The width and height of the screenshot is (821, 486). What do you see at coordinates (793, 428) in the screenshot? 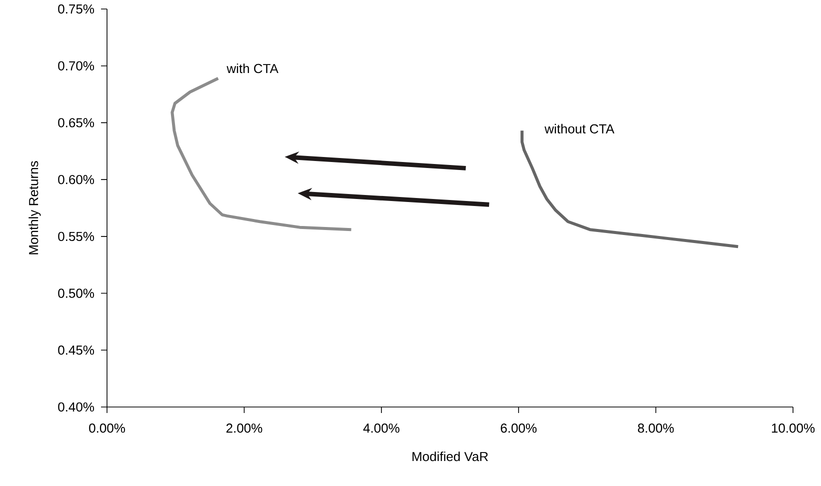
I see `x-tick-label: 10.00%` at bounding box center [793, 428].